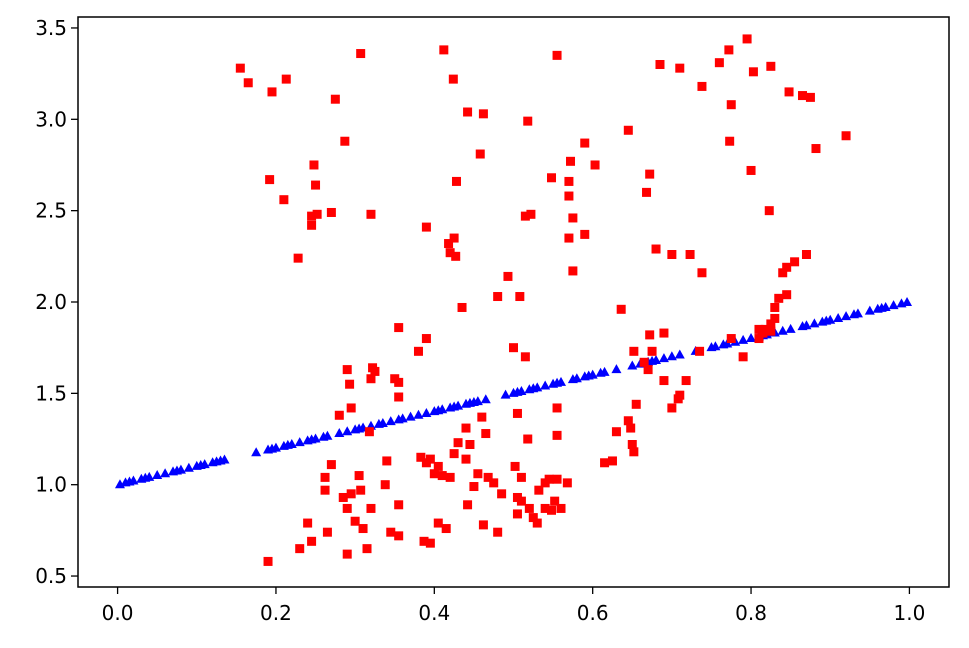  Describe the element at coordinates (434, 613) in the screenshot. I see `x-tick-label: 0.4` at that location.